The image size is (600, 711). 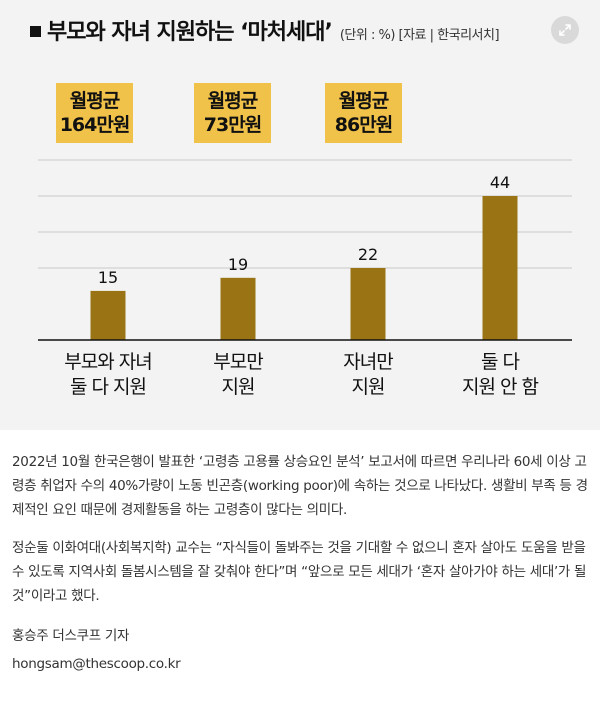 I want to click on average-label-2-line1: 월평균, so click(x=232, y=101).